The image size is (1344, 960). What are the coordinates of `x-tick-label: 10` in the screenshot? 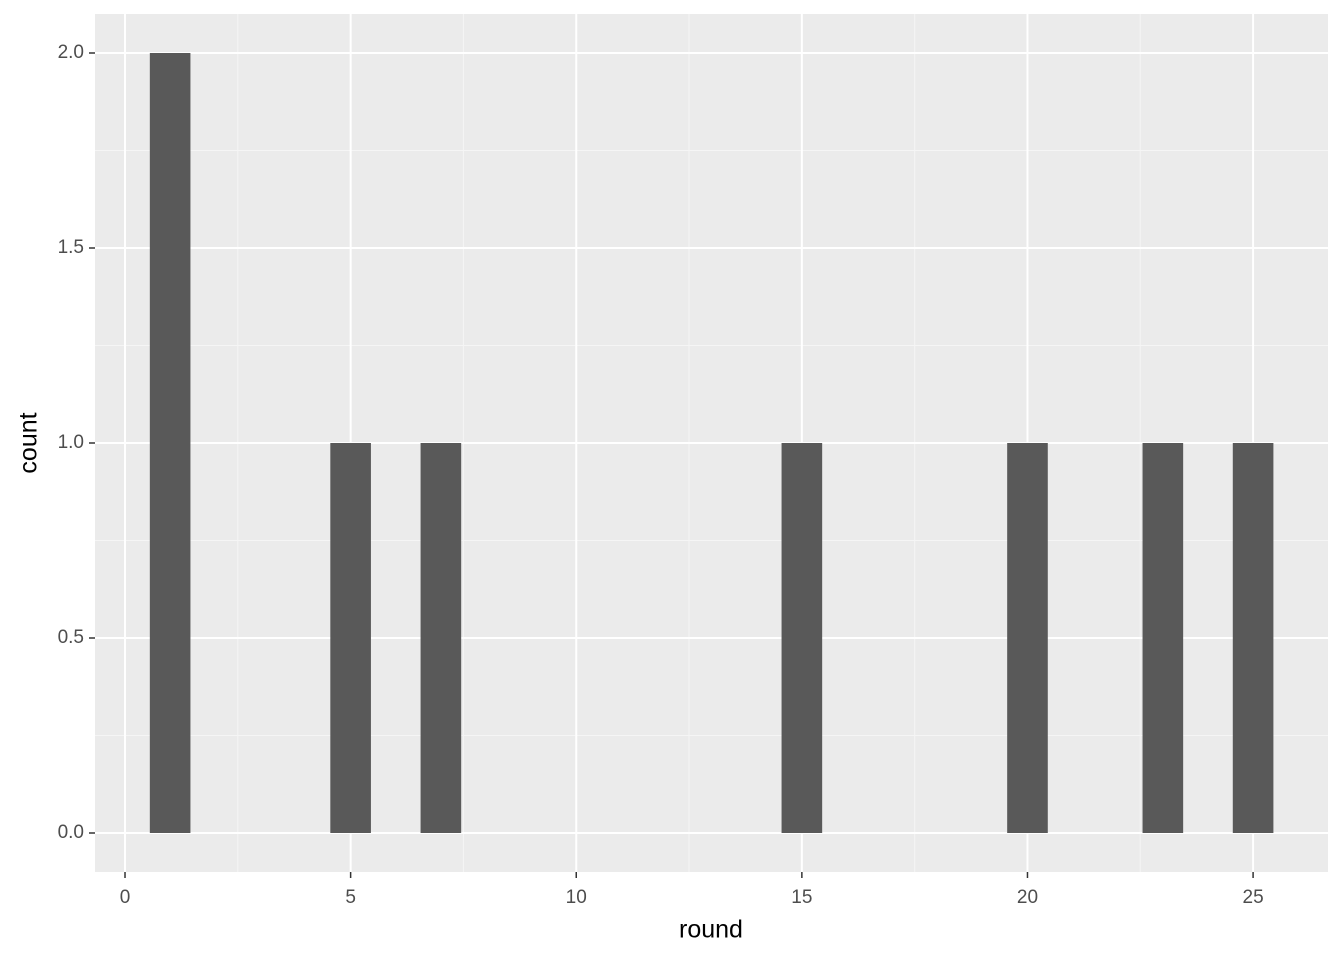 It's located at (576, 897).